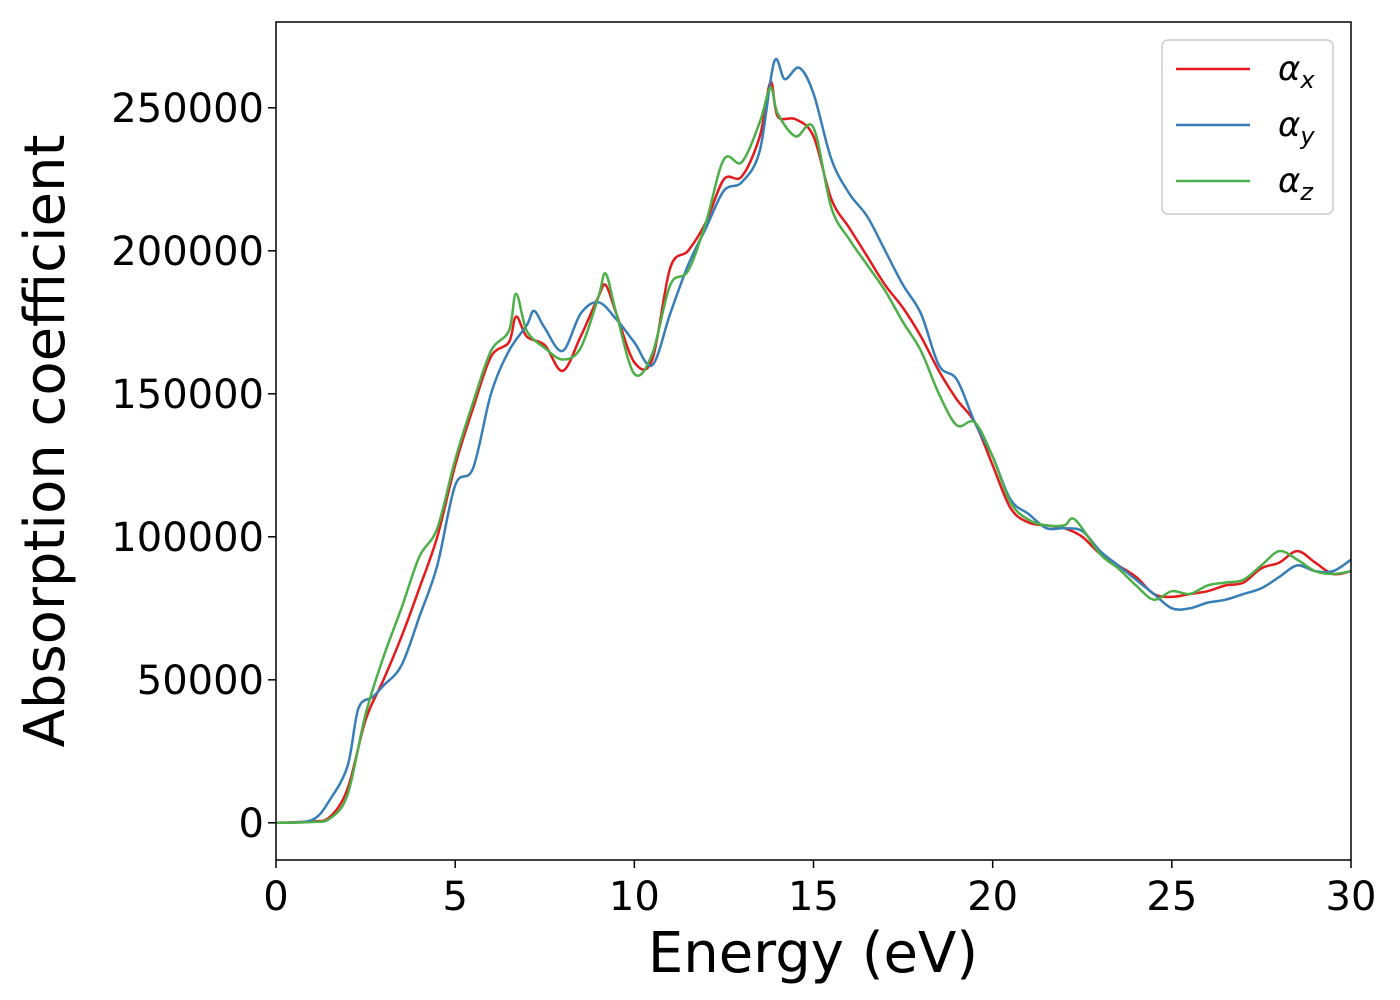 This screenshot has height=1000, width=1400. I want to click on x-tick-label: 15, so click(813, 897).